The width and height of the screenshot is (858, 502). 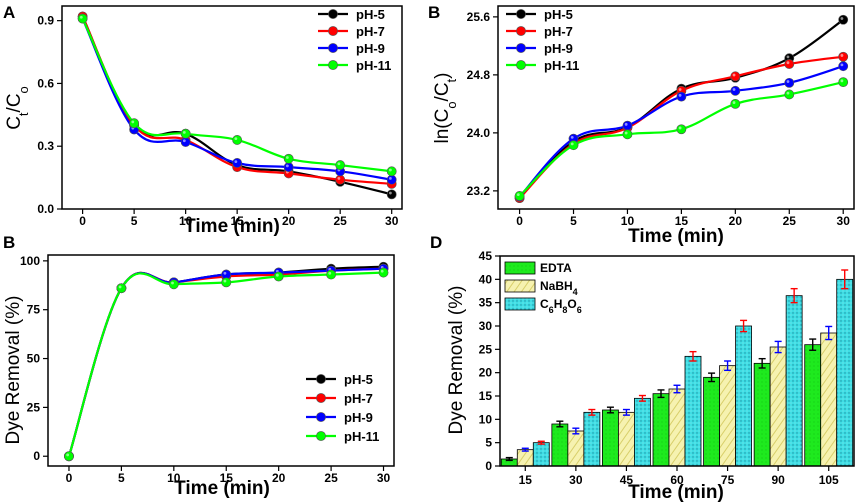 What do you see at coordinates (681, 109) in the screenshot?
I see `panel-b-top-series` at bounding box center [681, 109].